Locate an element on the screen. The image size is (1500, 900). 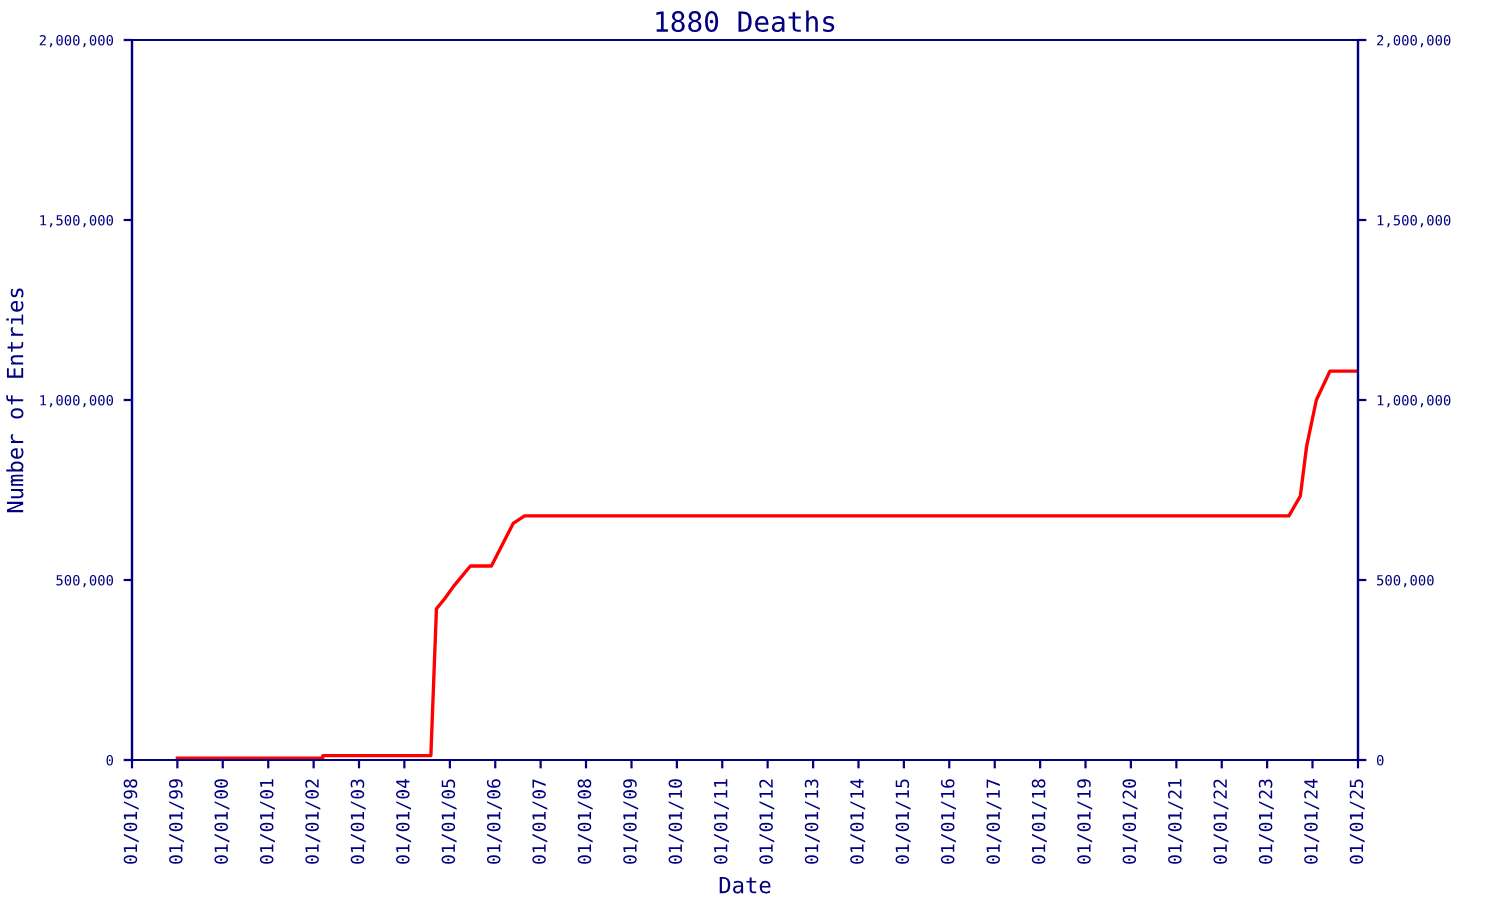
x-tick-label: 01/01/98 is located at coordinates (131, 821).